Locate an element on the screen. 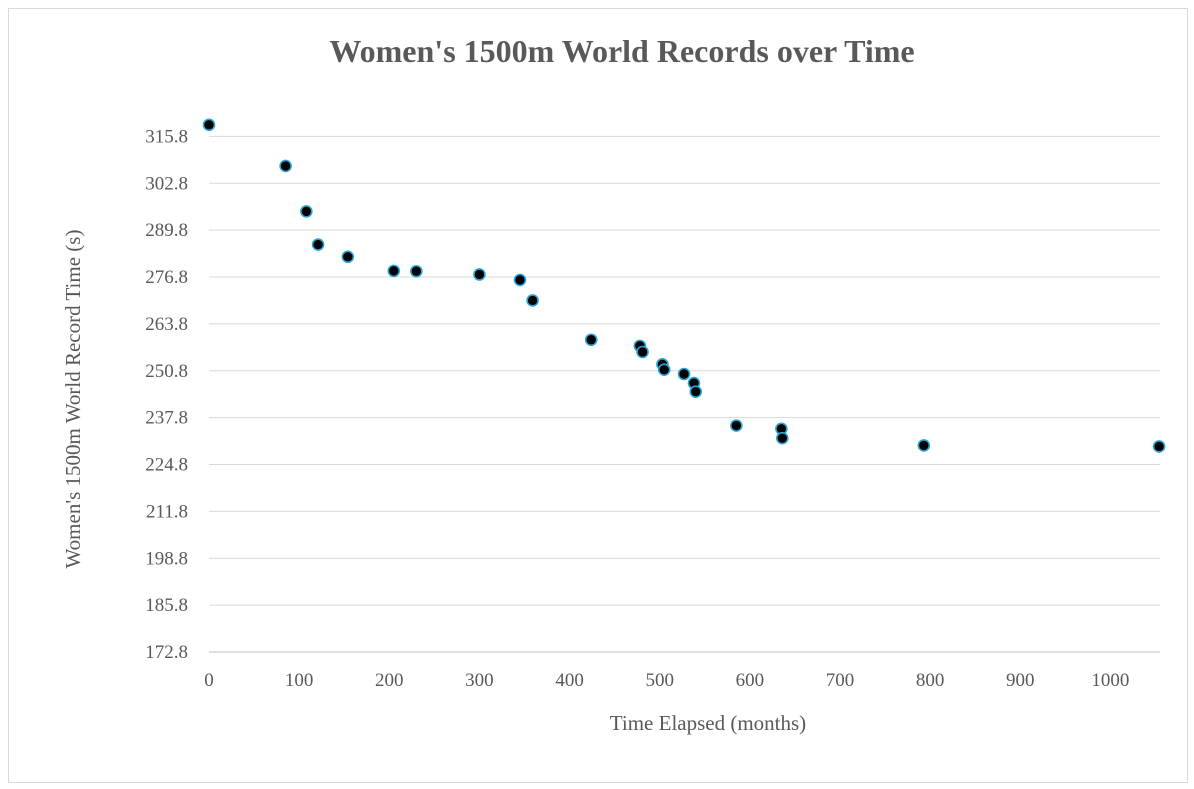 This screenshot has width=1194, height=789. x-tick-label: 1000 is located at coordinates (1110, 680).